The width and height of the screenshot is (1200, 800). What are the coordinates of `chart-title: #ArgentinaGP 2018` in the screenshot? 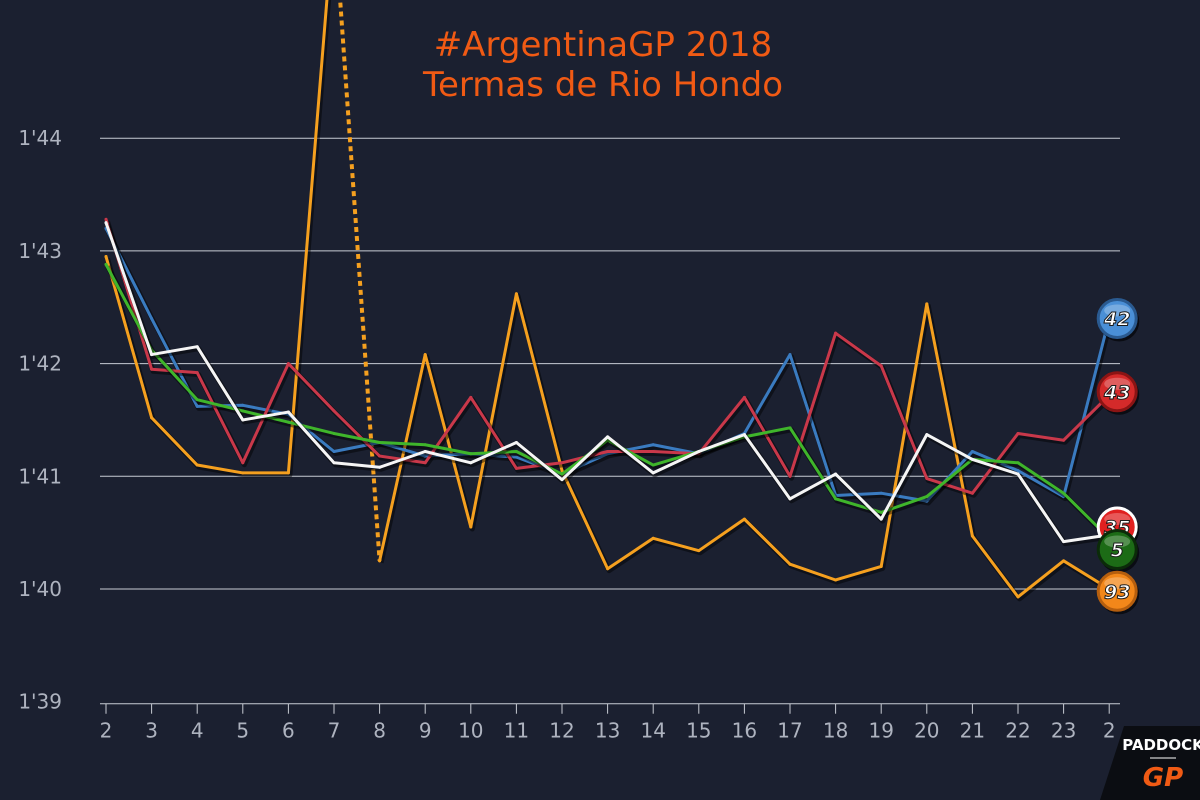 It's located at (603, 45).